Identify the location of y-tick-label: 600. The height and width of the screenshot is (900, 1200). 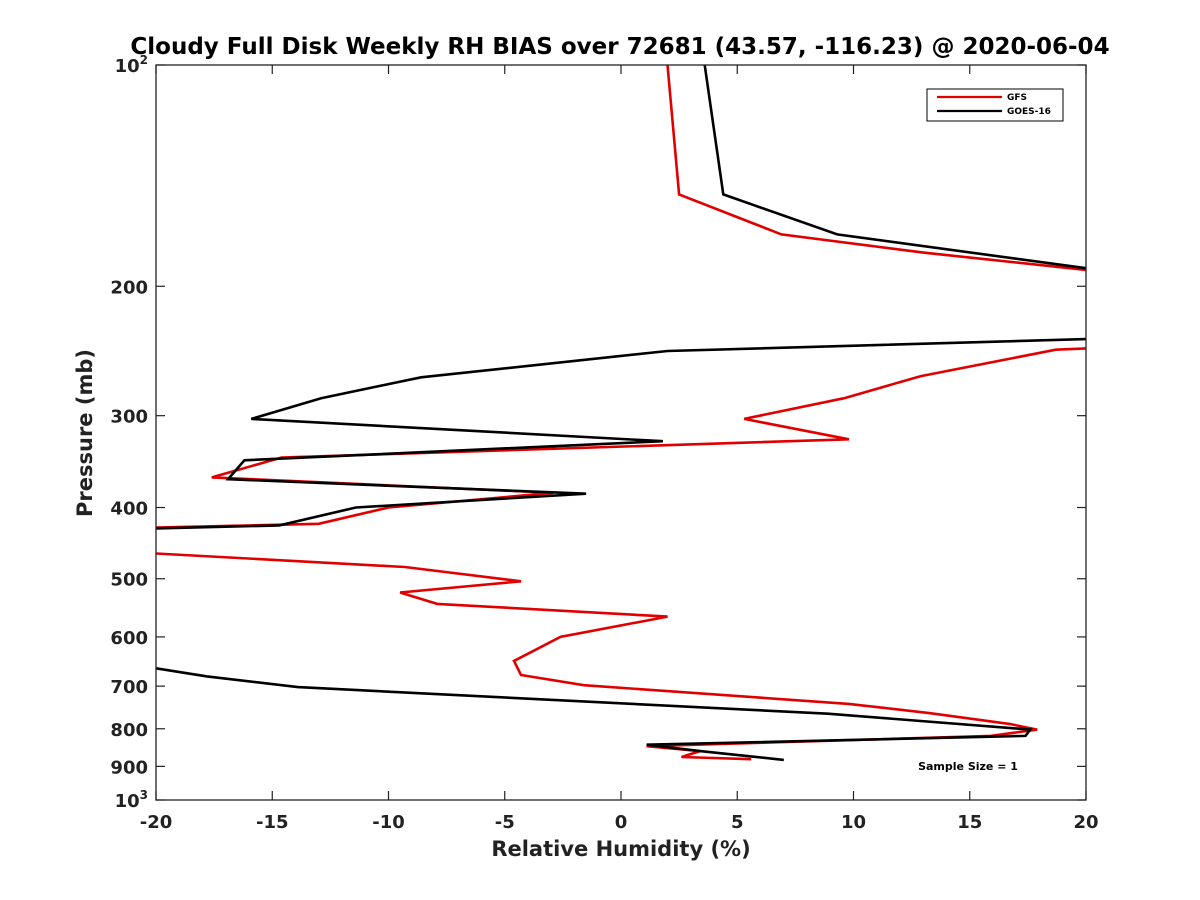
(129, 638).